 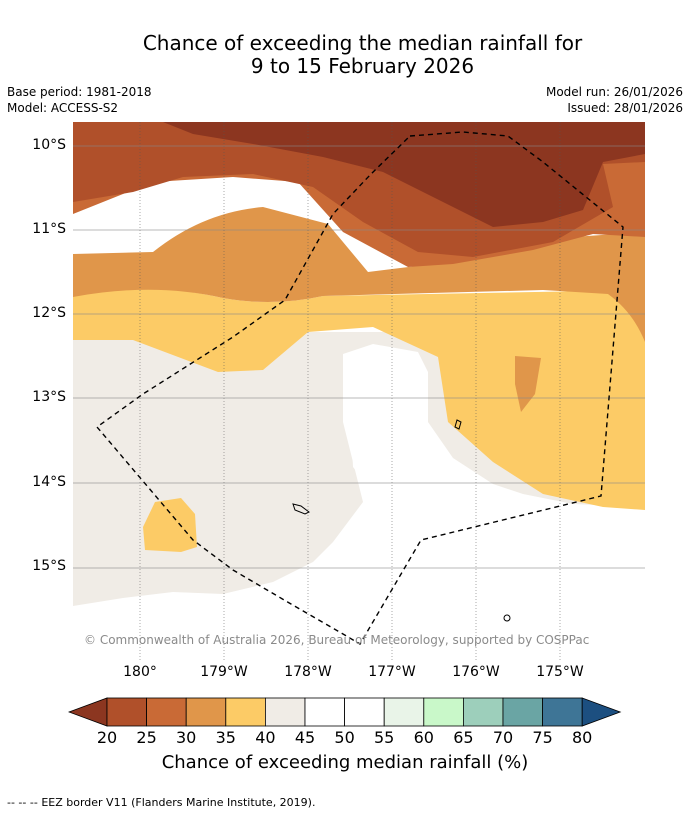 What do you see at coordinates (186, 737) in the screenshot?
I see `colorbar-tick-label: 30` at bounding box center [186, 737].